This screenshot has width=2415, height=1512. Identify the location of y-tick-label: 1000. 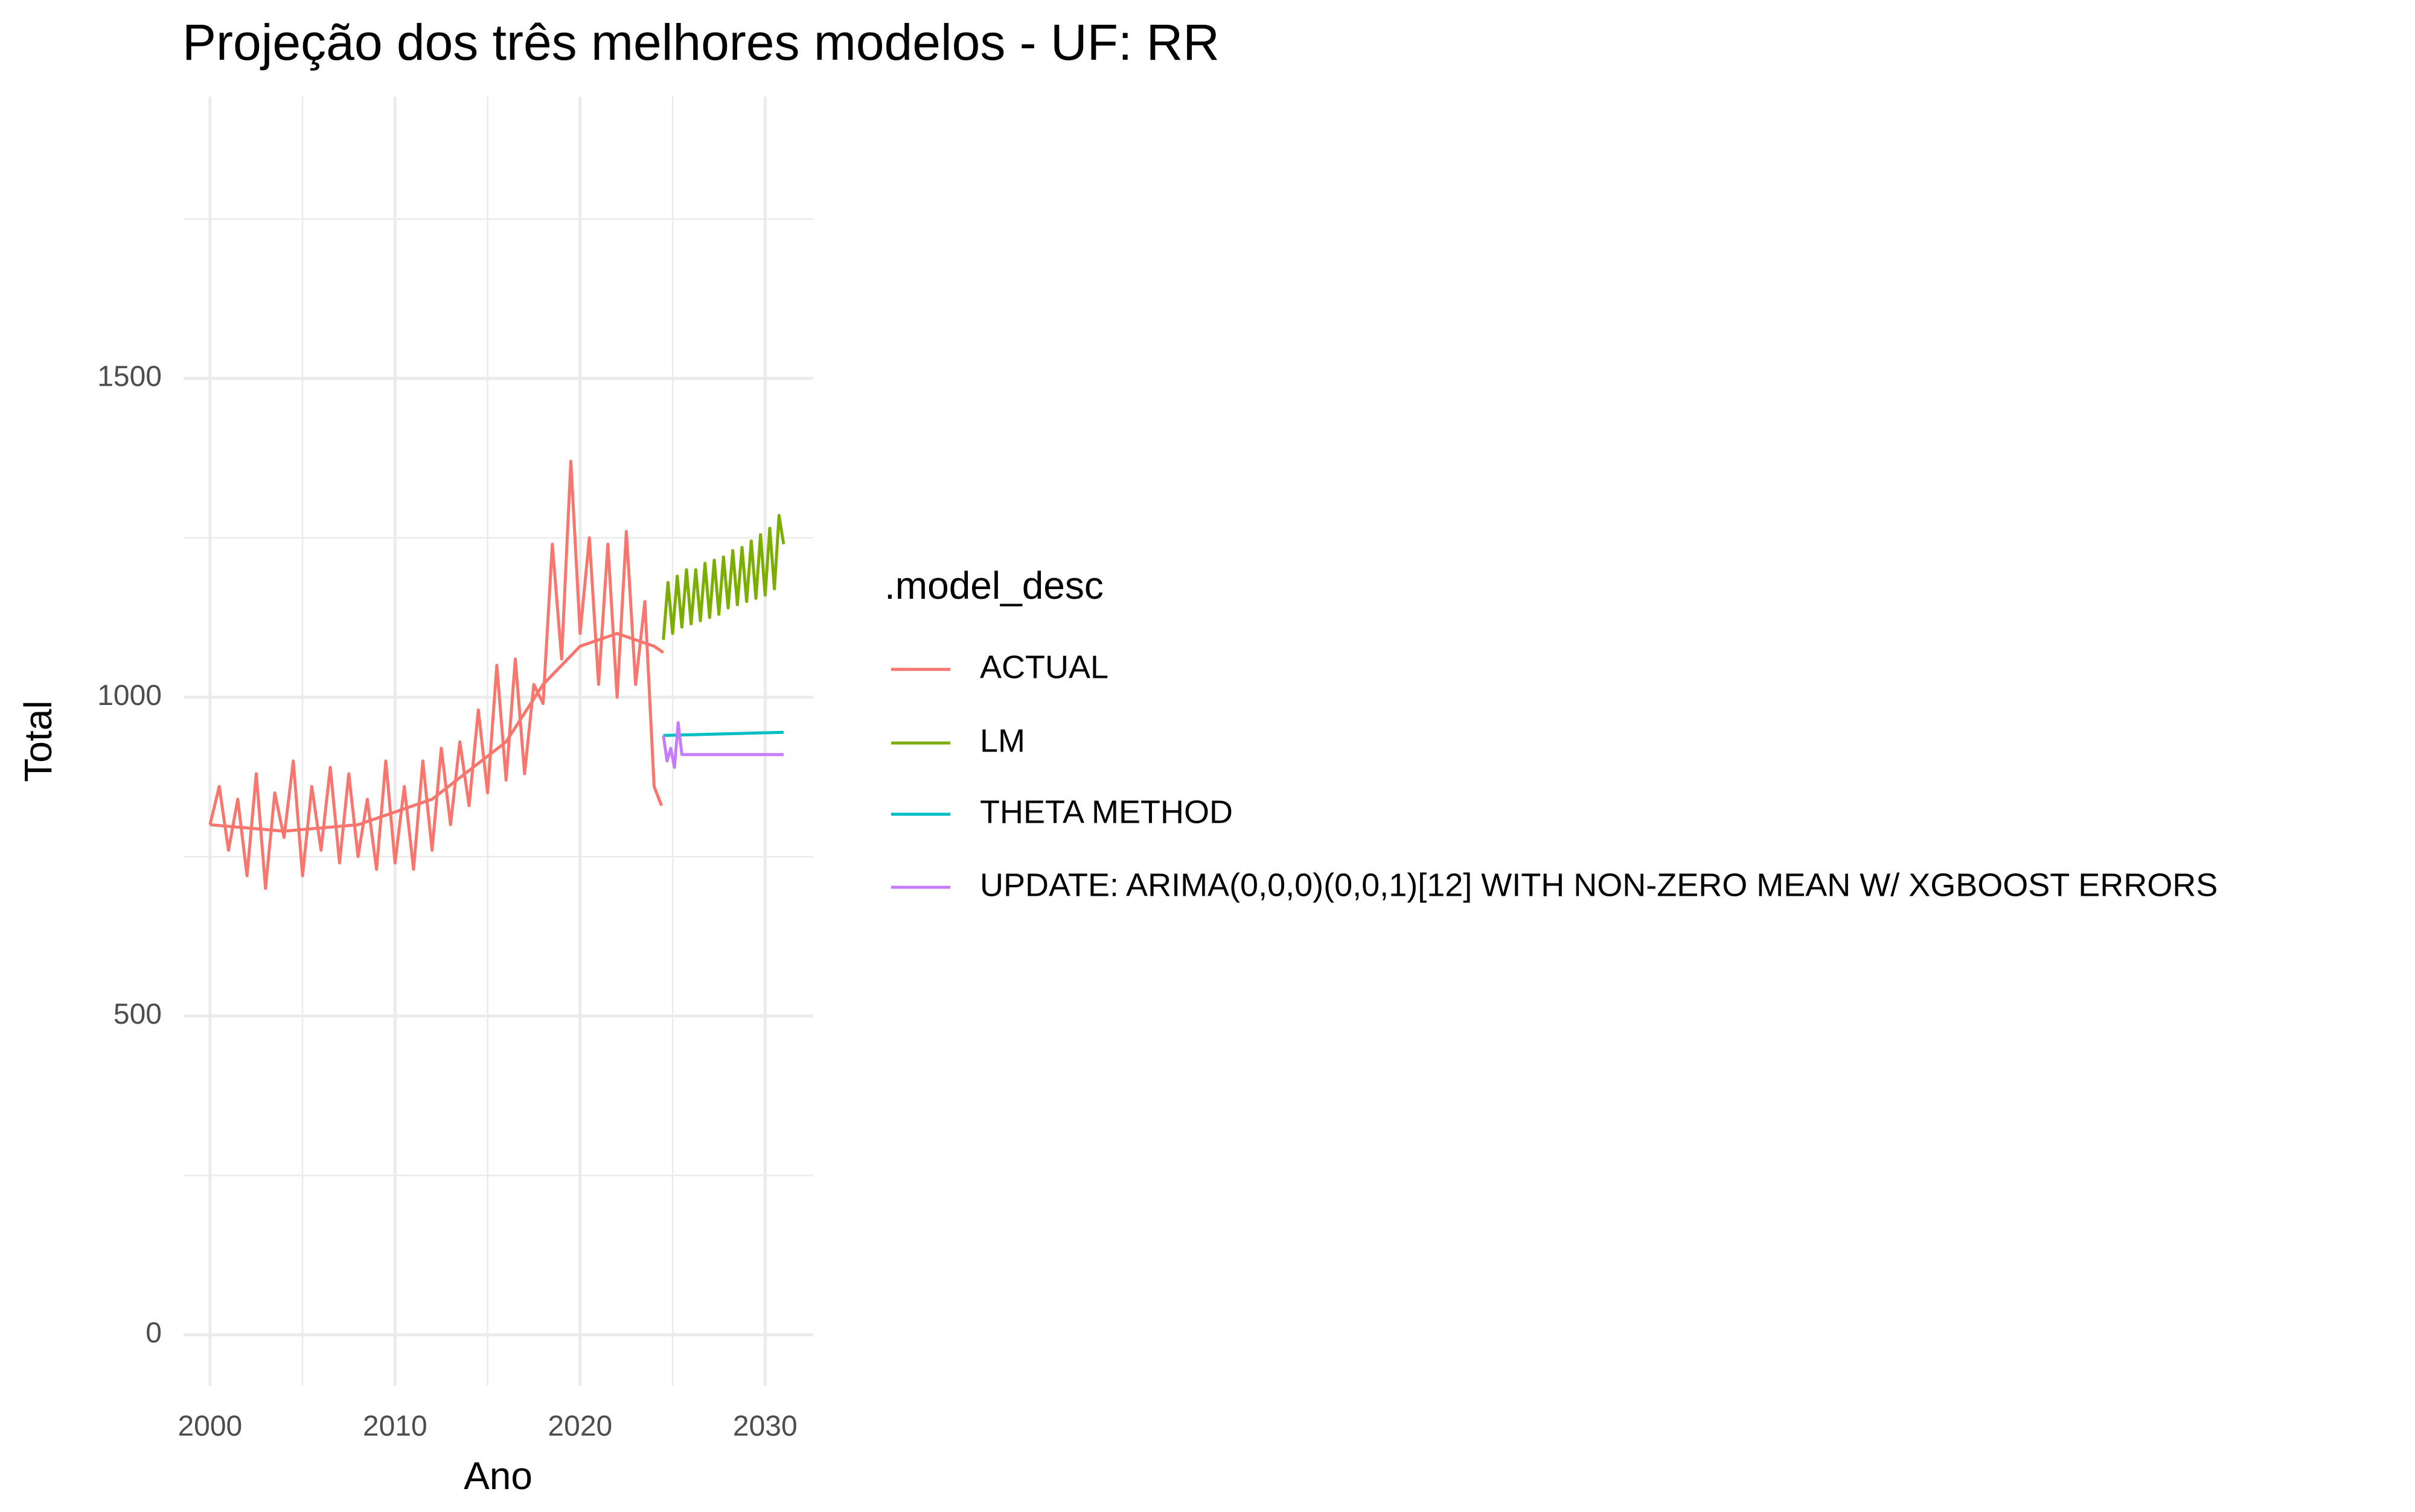
(129, 696).